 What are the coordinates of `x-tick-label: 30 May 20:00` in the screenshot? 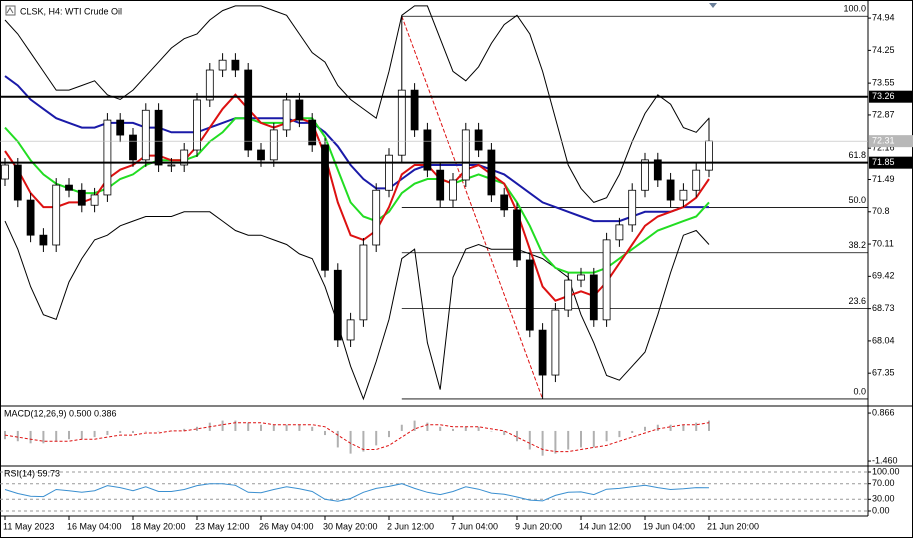 It's located at (350, 526).